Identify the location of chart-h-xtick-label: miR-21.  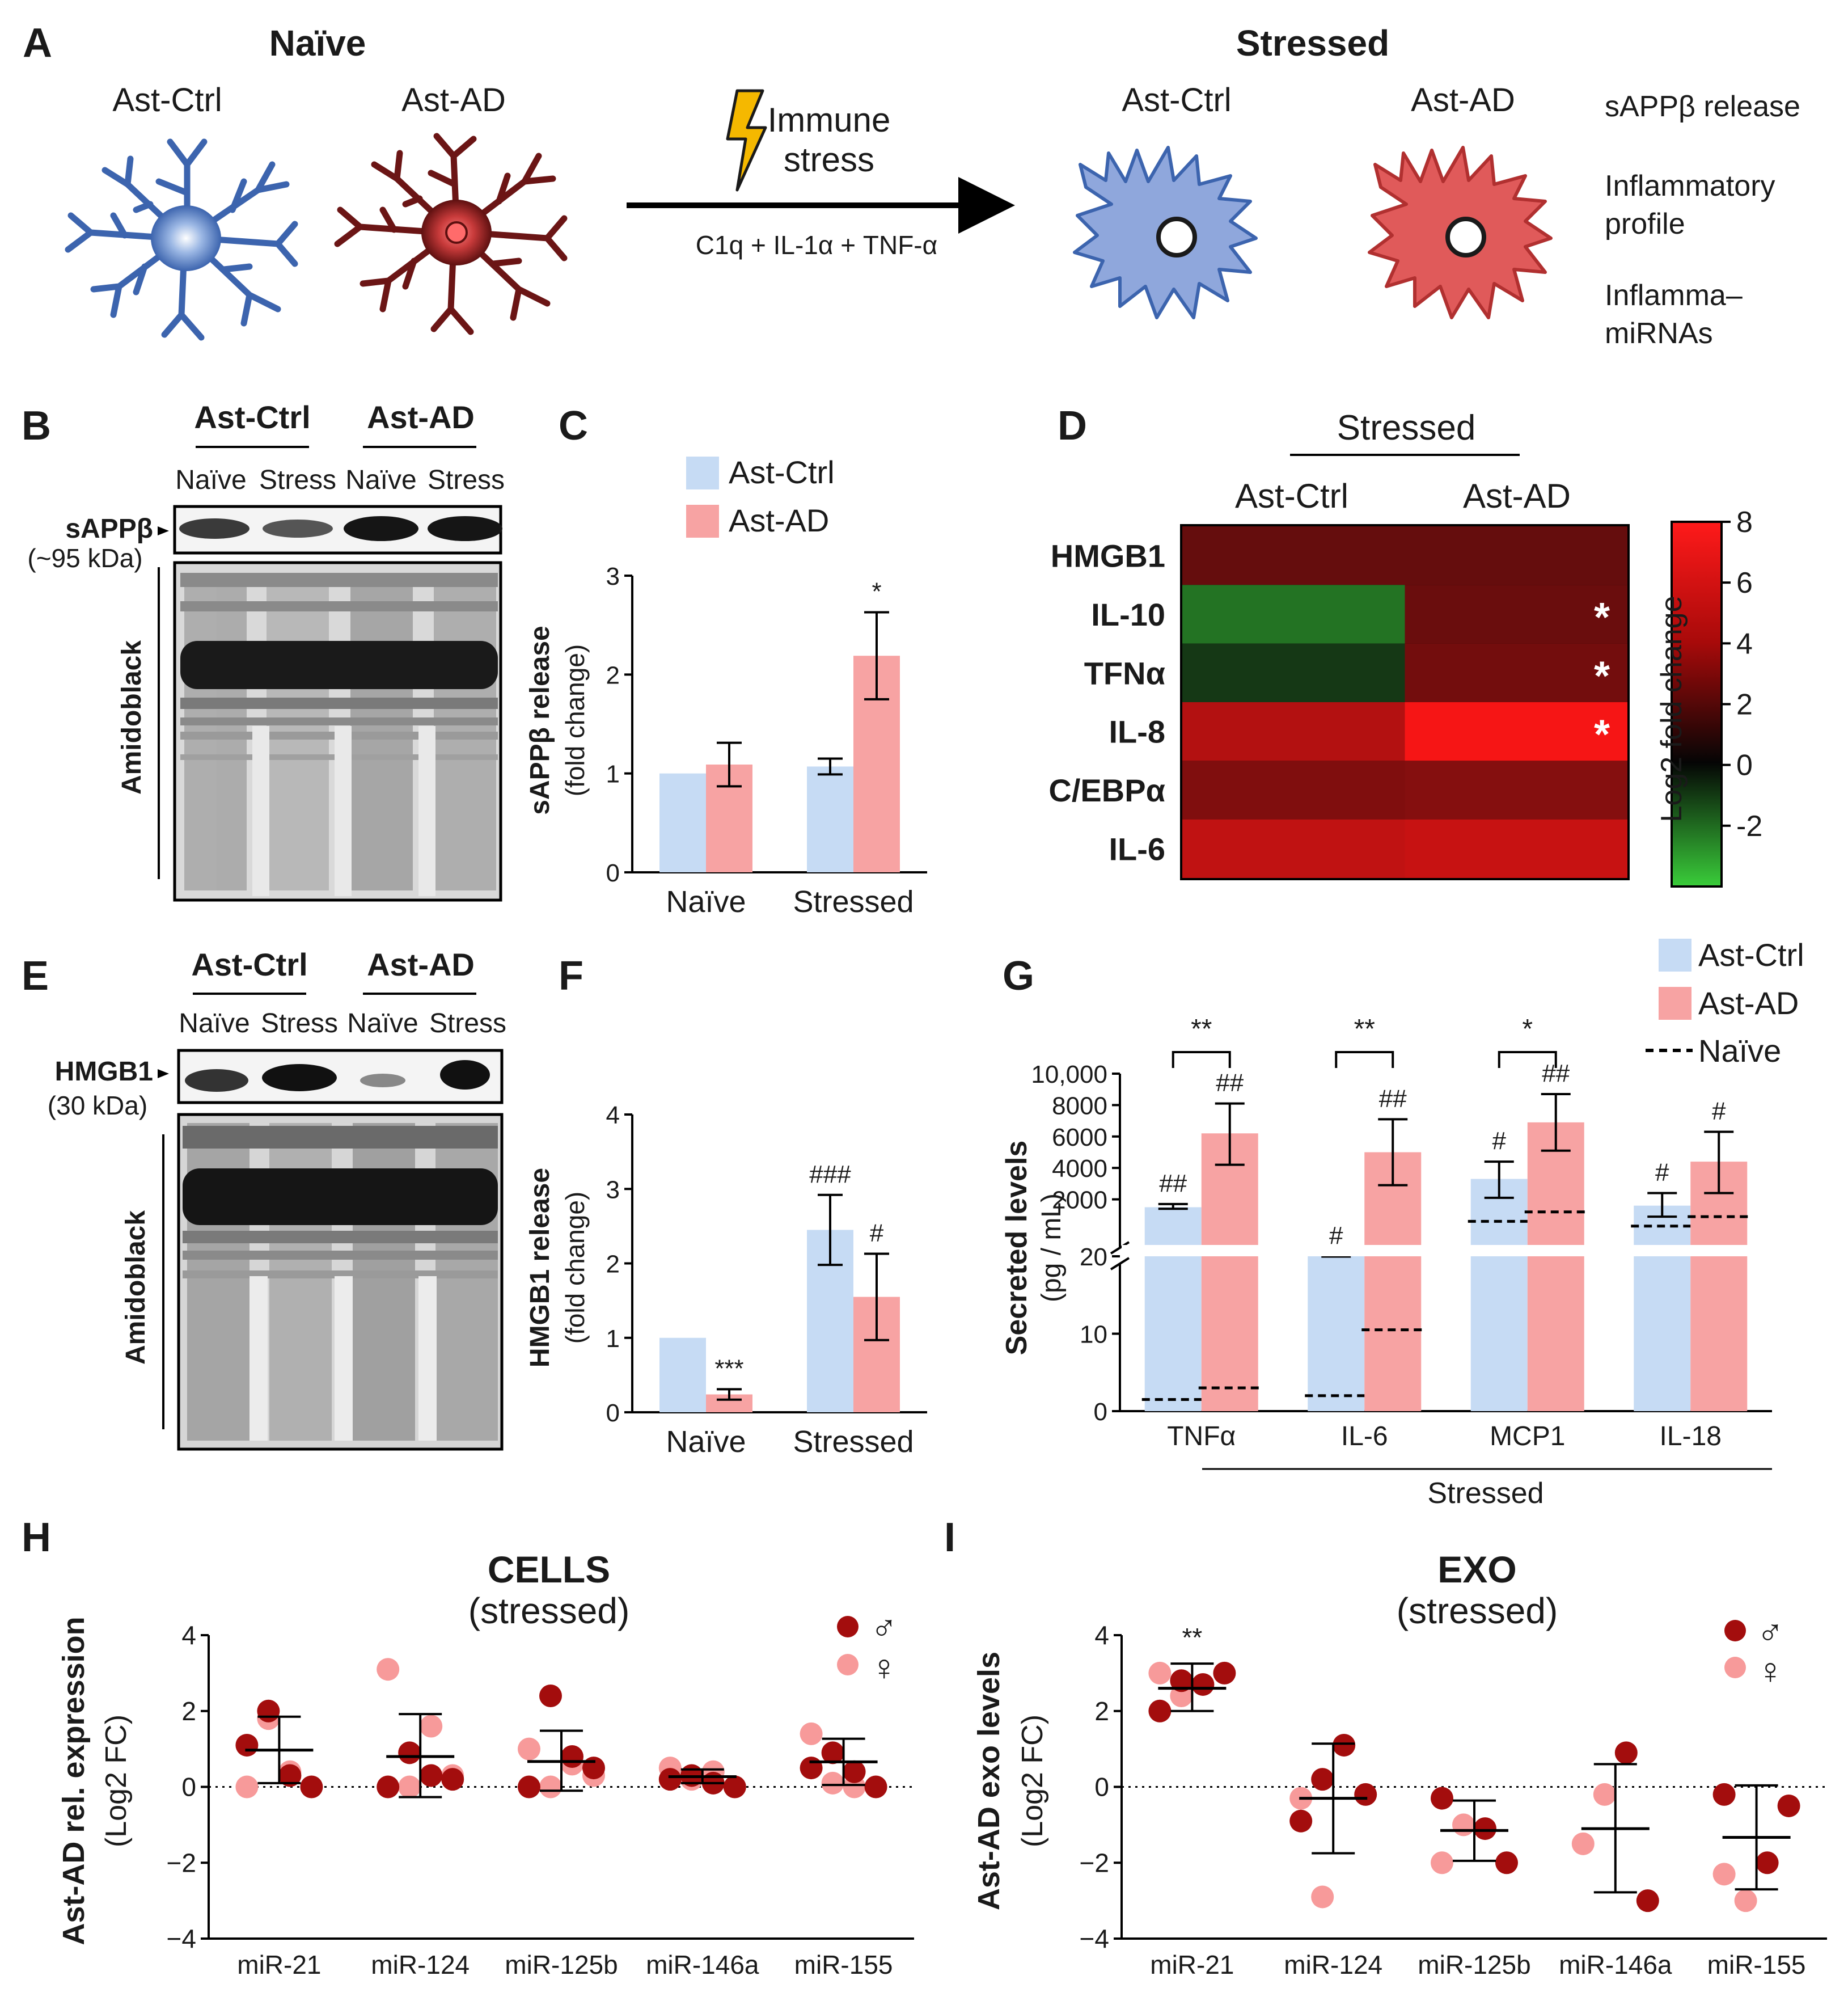
(279, 1964).